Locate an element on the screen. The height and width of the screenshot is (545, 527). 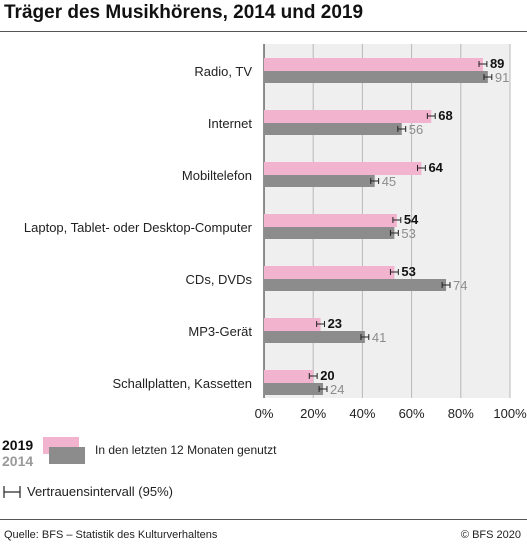
x-tick-label: 40% is located at coordinates (362, 413).